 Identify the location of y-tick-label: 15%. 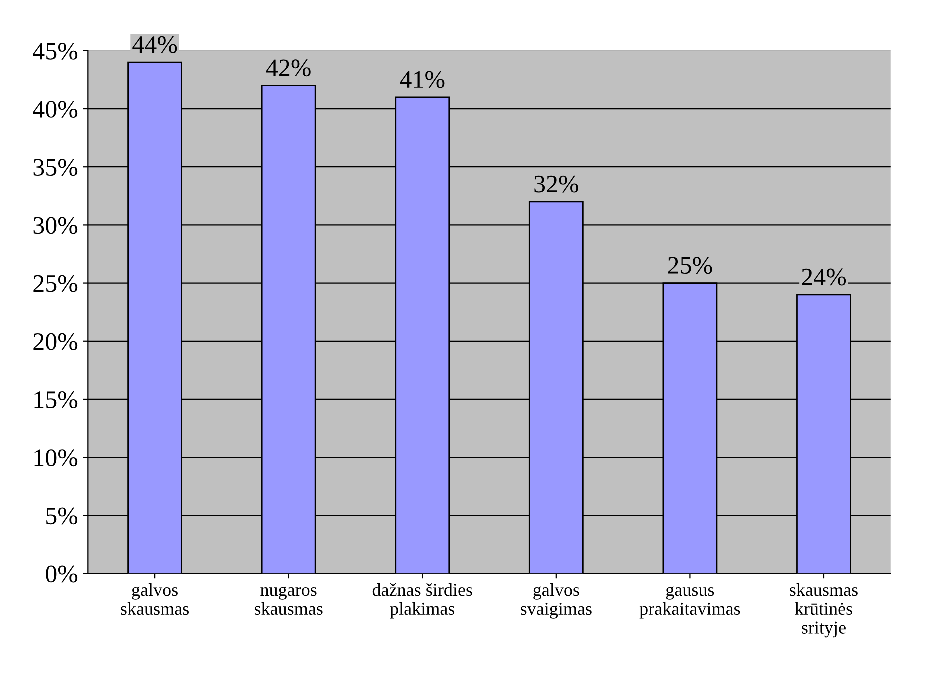
(56, 400).